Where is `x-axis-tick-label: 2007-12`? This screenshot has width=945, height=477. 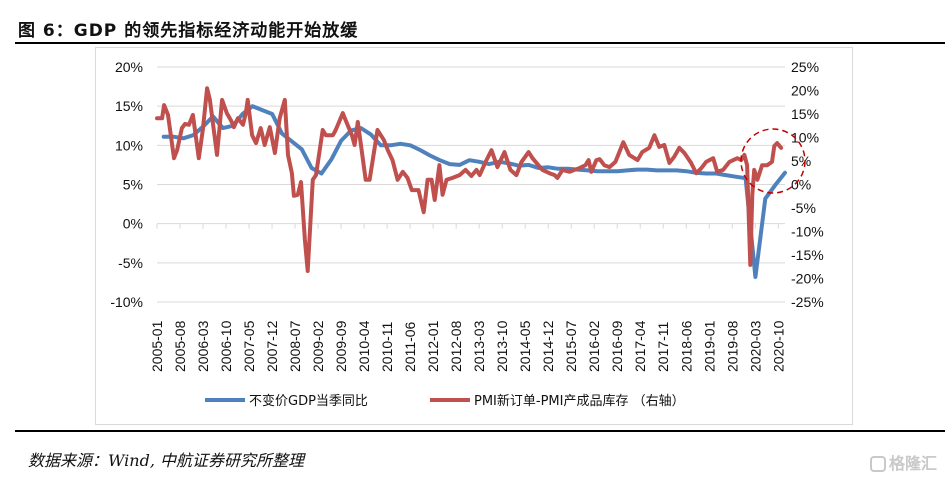
x-axis-tick-label: 2007-12 is located at coordinates (272, 346).